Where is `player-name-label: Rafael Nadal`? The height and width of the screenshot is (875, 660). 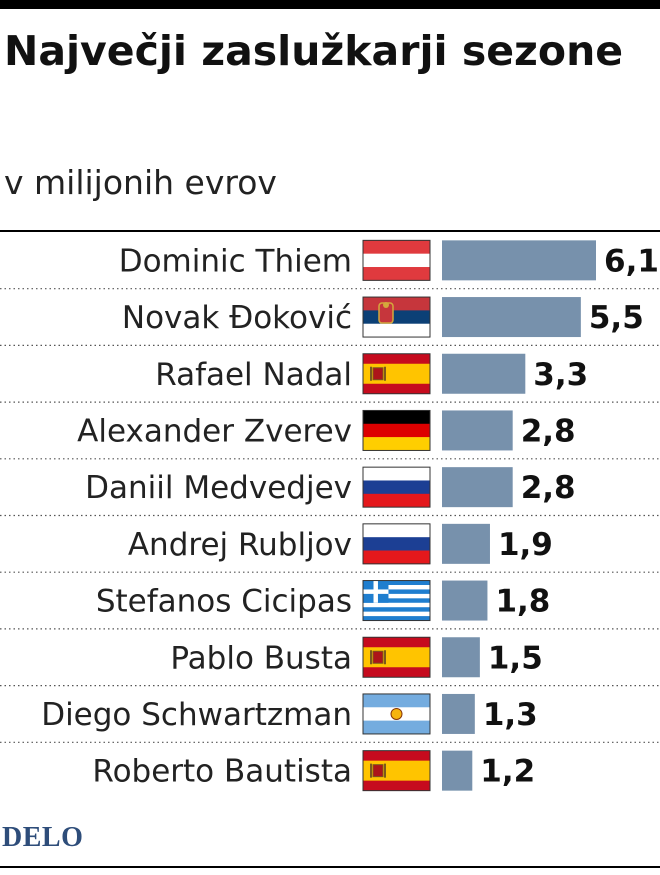 player-name-label: Rafael Nadal is located at coordinates (253, 375).